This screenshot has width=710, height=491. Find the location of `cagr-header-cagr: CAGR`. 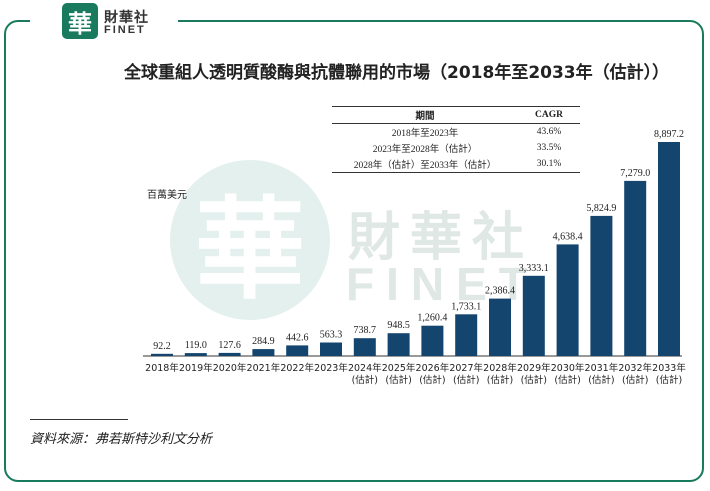

cagr-header-cagr: CAGR is located at coordinates (549, 115).